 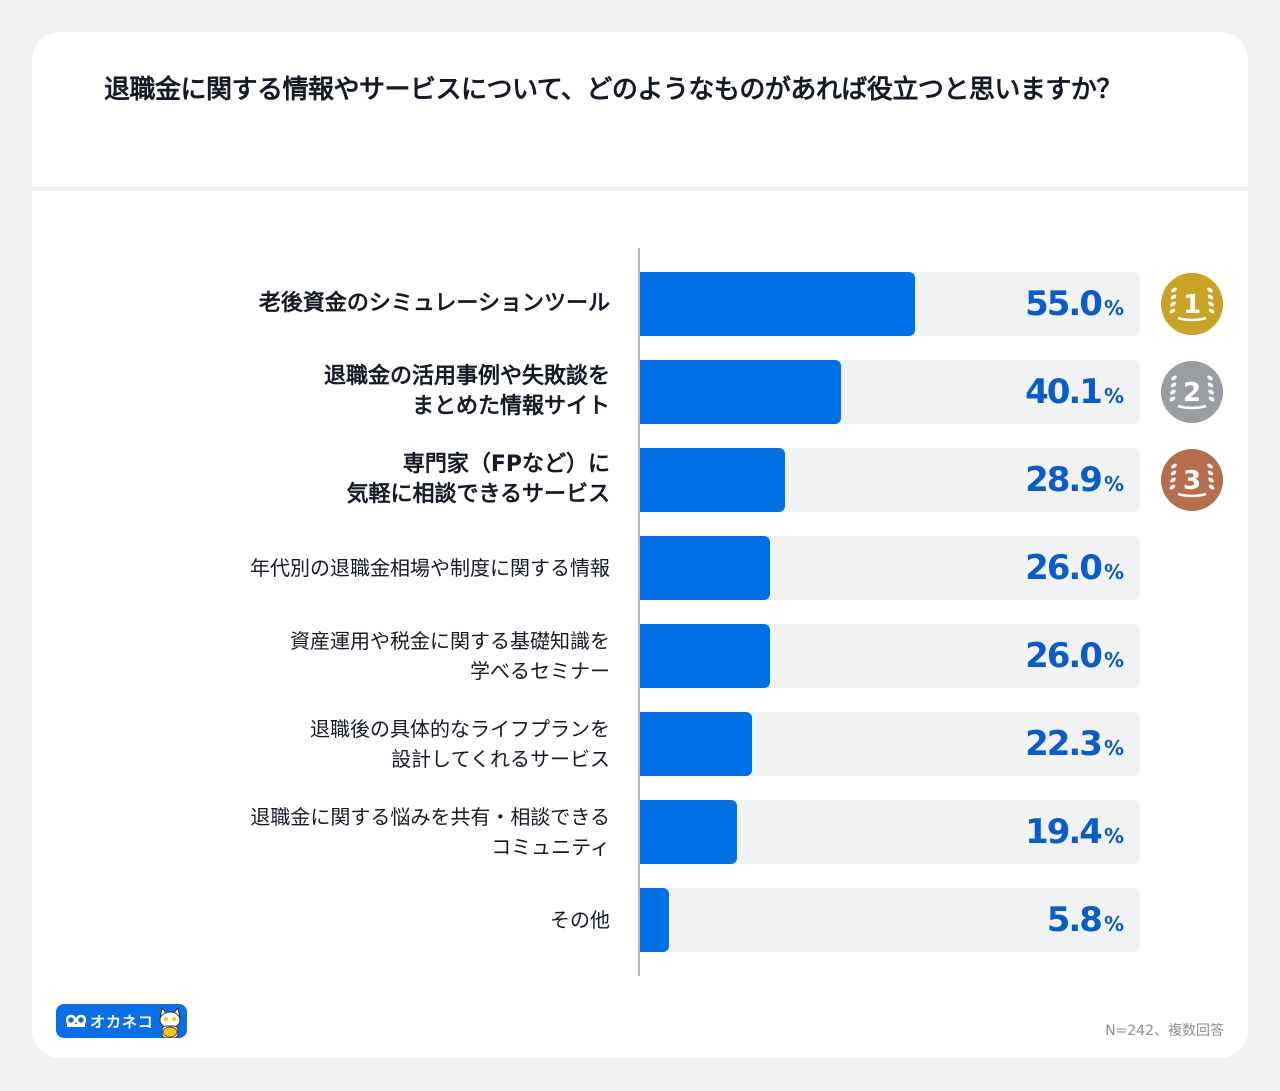 I want to click on value-label: 5.8%, so click(x=1085, y=920).